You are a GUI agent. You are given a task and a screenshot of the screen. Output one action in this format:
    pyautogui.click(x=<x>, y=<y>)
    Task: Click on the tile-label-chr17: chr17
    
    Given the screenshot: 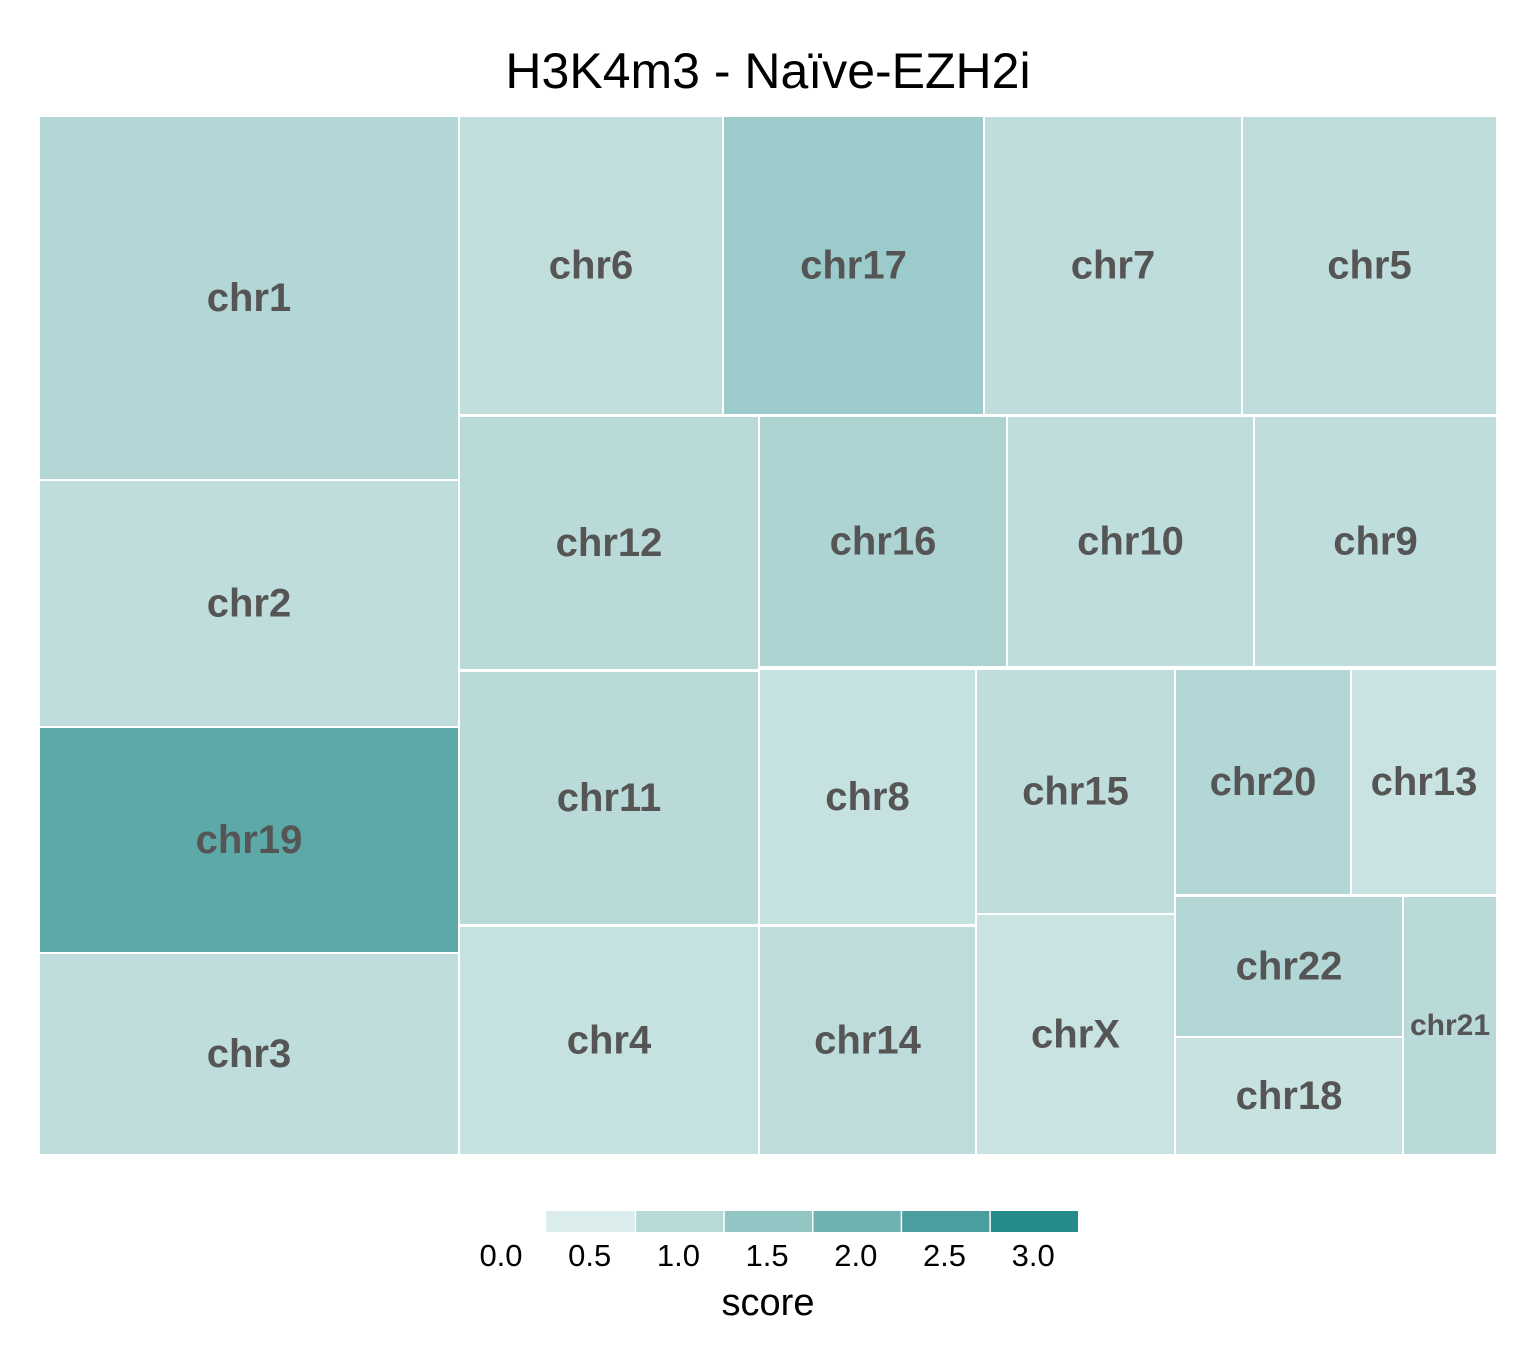 What is the action you would take?
    pyautogui.click(x=853, y=266)
    